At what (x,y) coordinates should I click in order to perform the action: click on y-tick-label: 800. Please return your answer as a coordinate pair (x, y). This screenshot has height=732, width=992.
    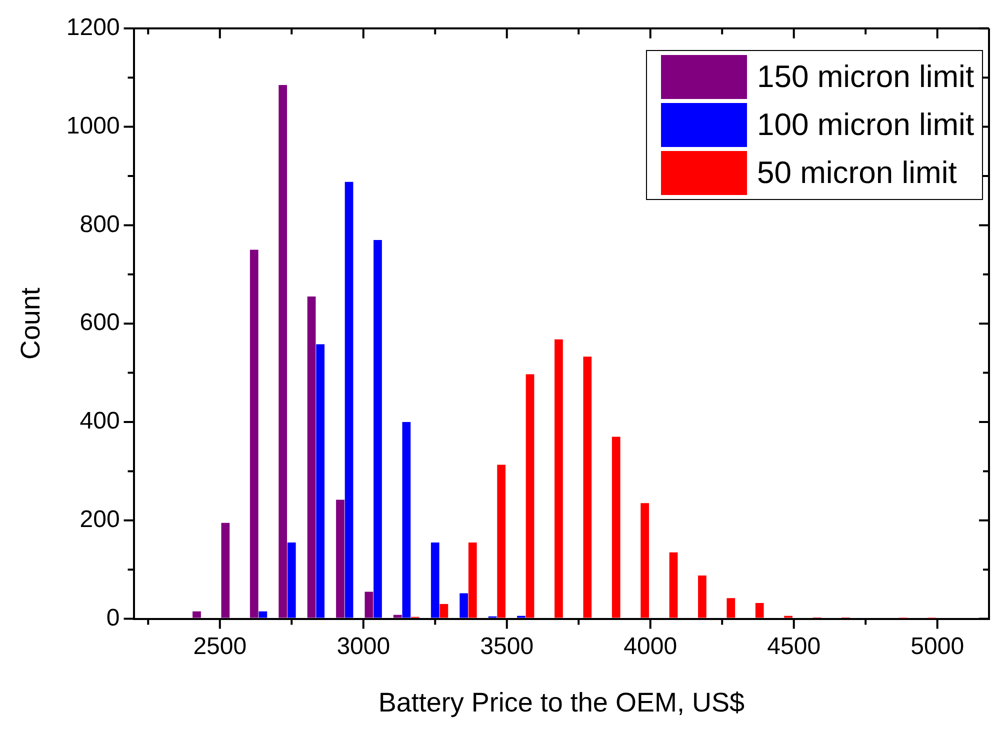
    Looking at the image, I should click on (100, 224).